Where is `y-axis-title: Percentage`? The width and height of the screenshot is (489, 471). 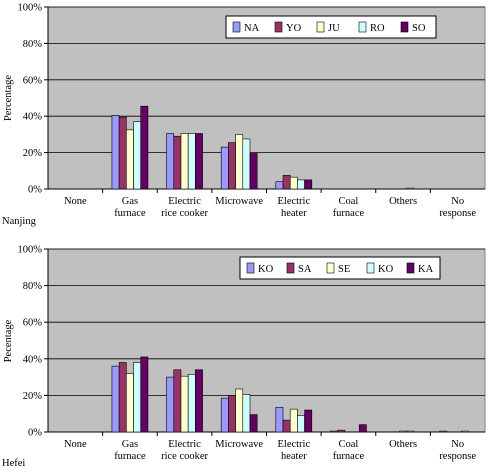
y-axis-title: Percentage is located at coordinates (8, 98).